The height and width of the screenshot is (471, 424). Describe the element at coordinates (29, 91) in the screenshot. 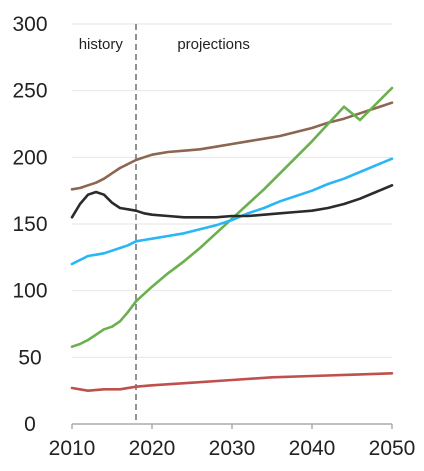

I see `y-tick-label: 250` at that location.